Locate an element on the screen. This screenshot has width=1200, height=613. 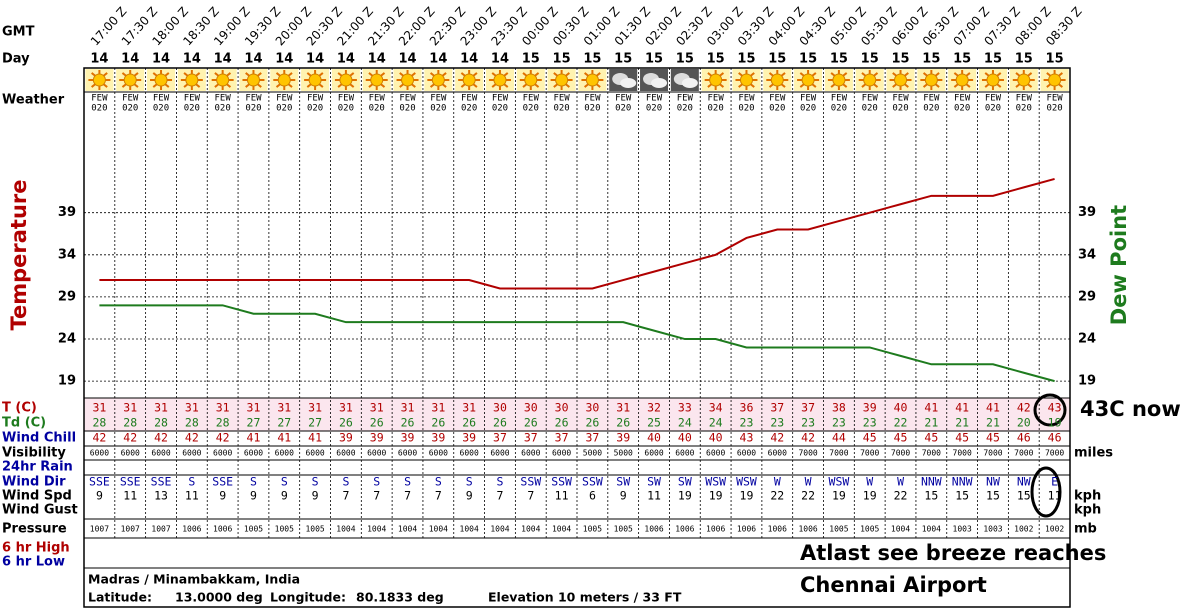
table-cell: 7000 is located at coordinates (838, 453).